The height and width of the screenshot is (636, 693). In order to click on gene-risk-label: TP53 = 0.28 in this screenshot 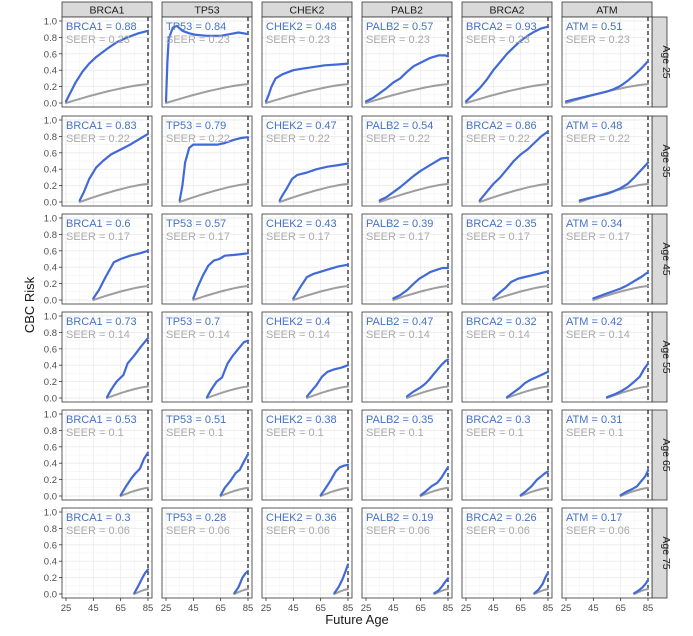, I will do `click(196, 518)`.